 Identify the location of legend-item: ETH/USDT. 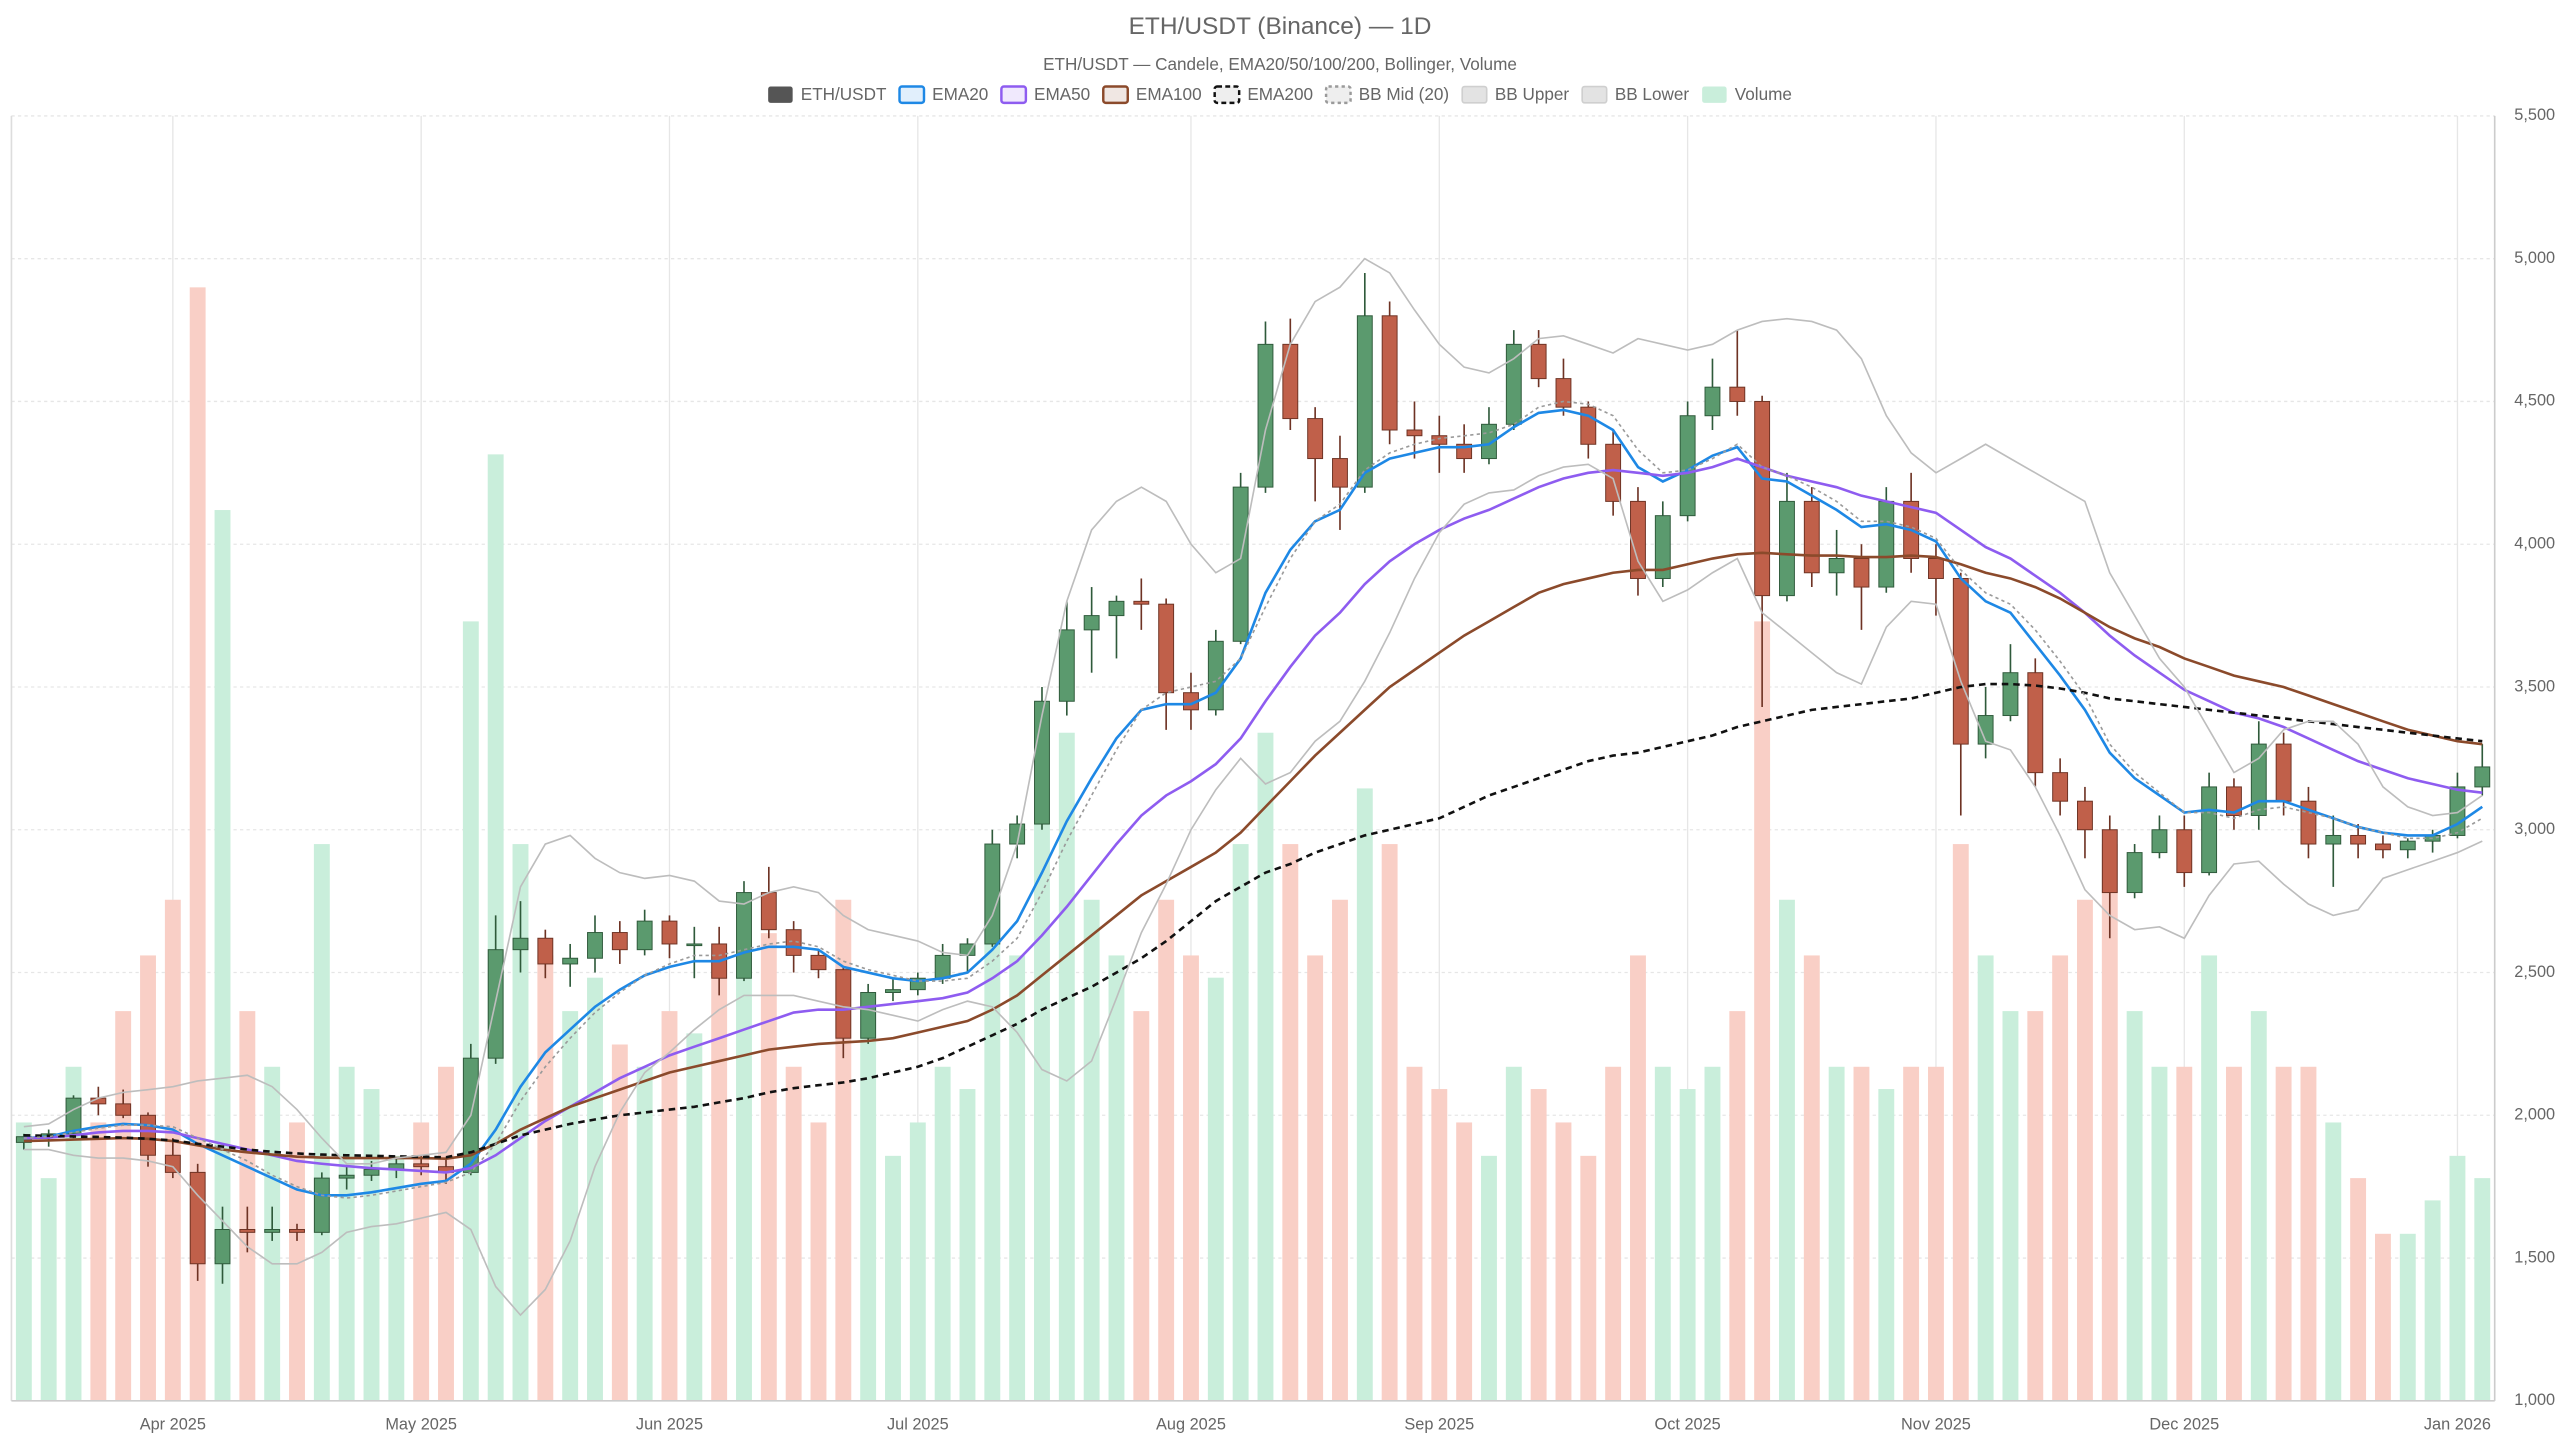
(827, 94).